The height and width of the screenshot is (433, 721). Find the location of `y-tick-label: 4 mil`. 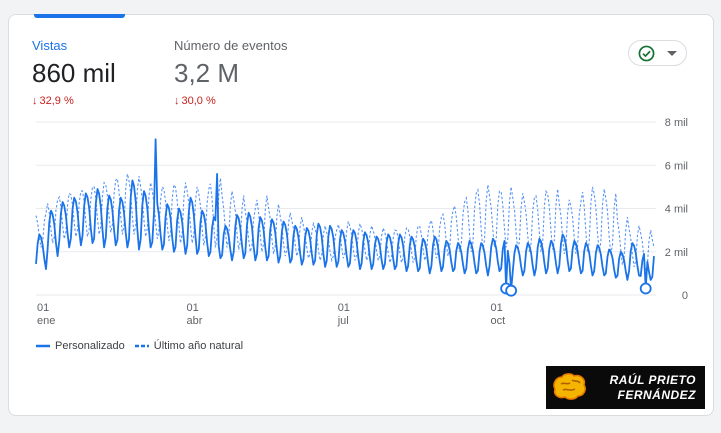

y-tick-label: 4 mil is located at coordinates (676, 210).